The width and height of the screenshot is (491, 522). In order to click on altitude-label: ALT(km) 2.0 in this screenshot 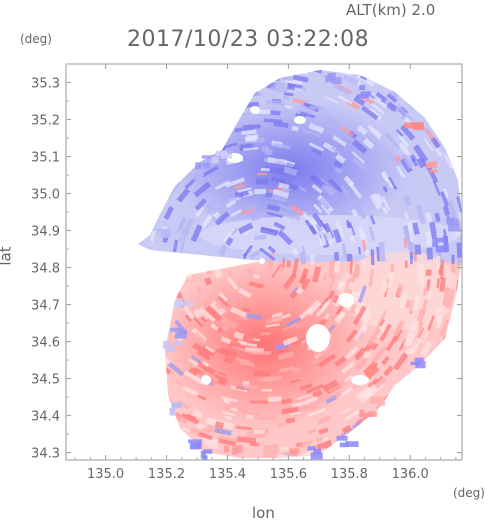, I will do `click(391, 10)`.